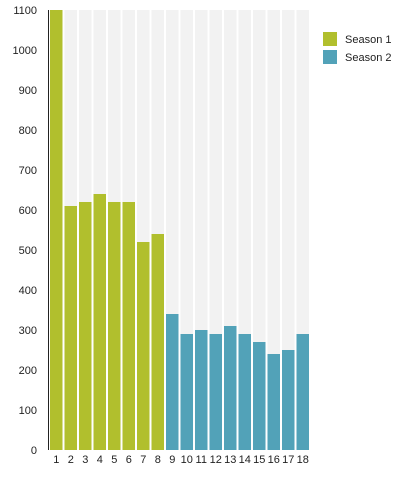  What do you see at coordinates (274, 460) in the screenshot?
I see `x-tick-label-16: 16` at bounding box center [274, 460].